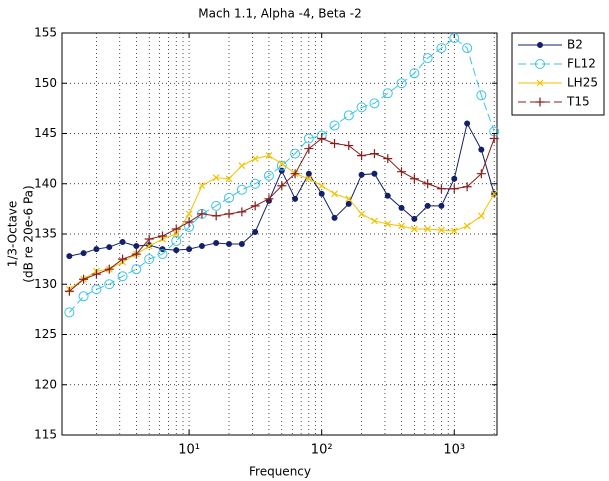 This screenshot has width=609, height=481. Describe the element at coordinates (582, 83) in the screenshot. I see `legend-label: LH25` at that location.